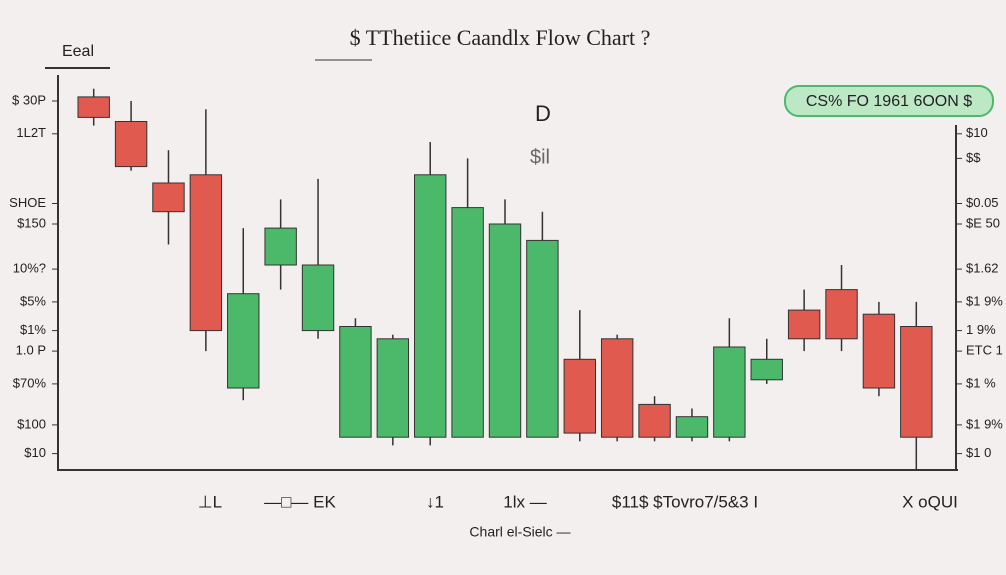 Image resolution: width=1006 pixels, height=575 pixels. Describe the element at coordinates (31, 222) in the screenshot. I see `y-tick-label: $150` at that location.